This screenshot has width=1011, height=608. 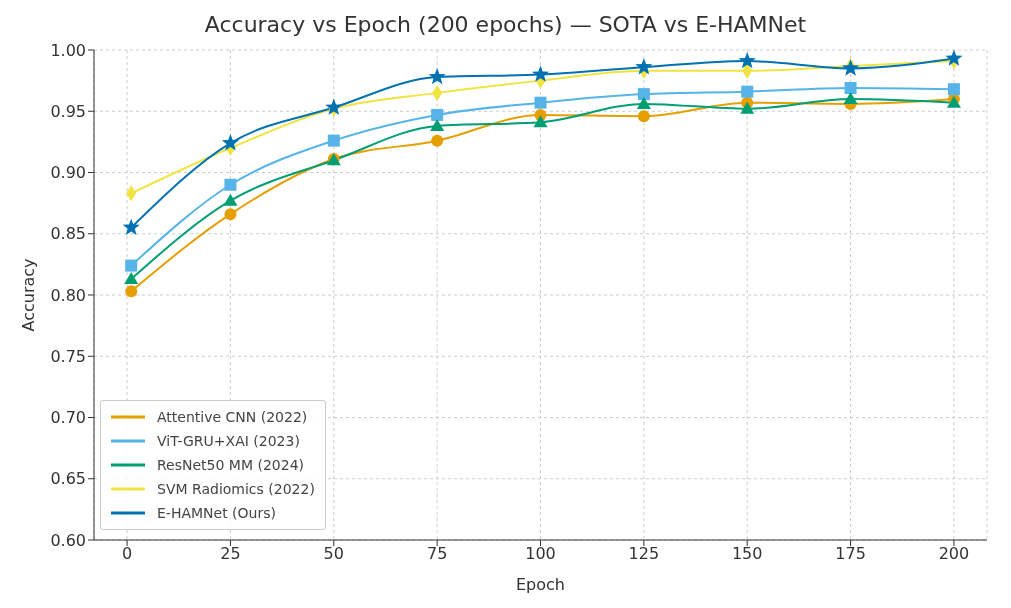 I want to click on y-tick-label: 0.70, so click(x=68, y=418).